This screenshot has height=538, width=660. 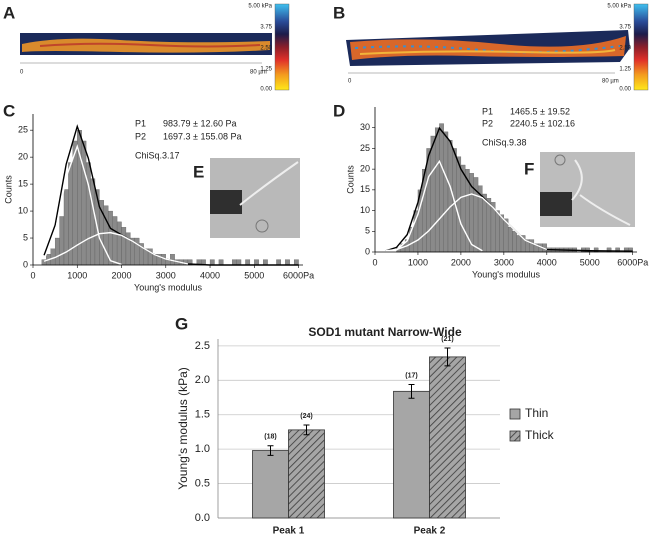 What do you see at coordinates (22, 73) in the screenshot?
I see `scale-label: 0` at bounding box center [22, 73].